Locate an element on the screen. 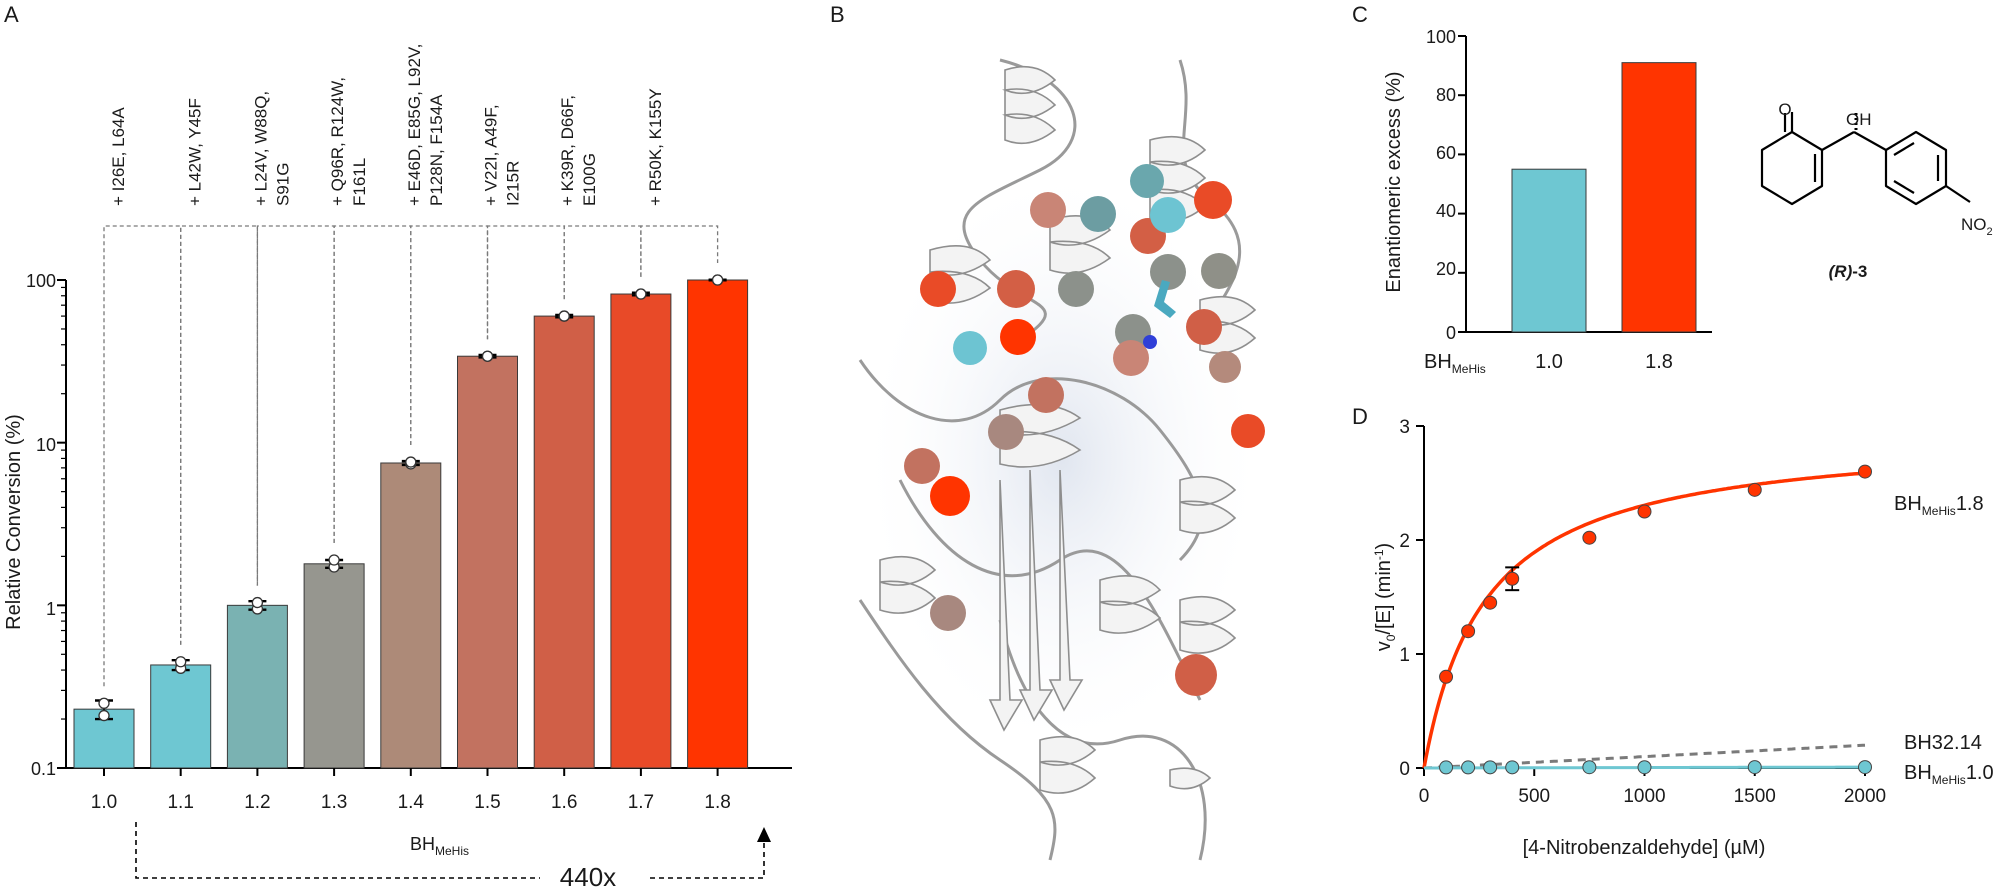 This screenshot has width=2000, height=891. c-y-tick-20: 20 is located at coordinates (1446, 269).